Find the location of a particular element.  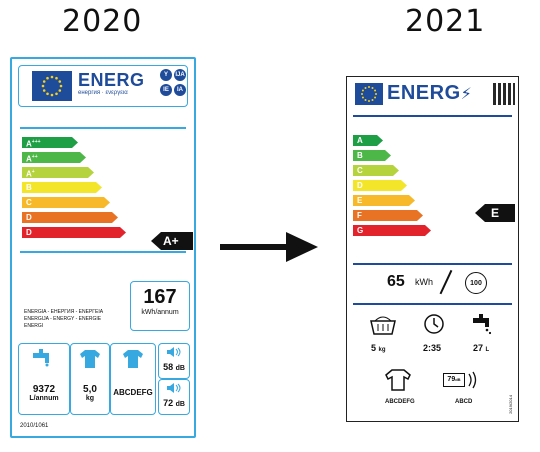

old-capacity-value: 5,0 is located at coordinates (90, 389).